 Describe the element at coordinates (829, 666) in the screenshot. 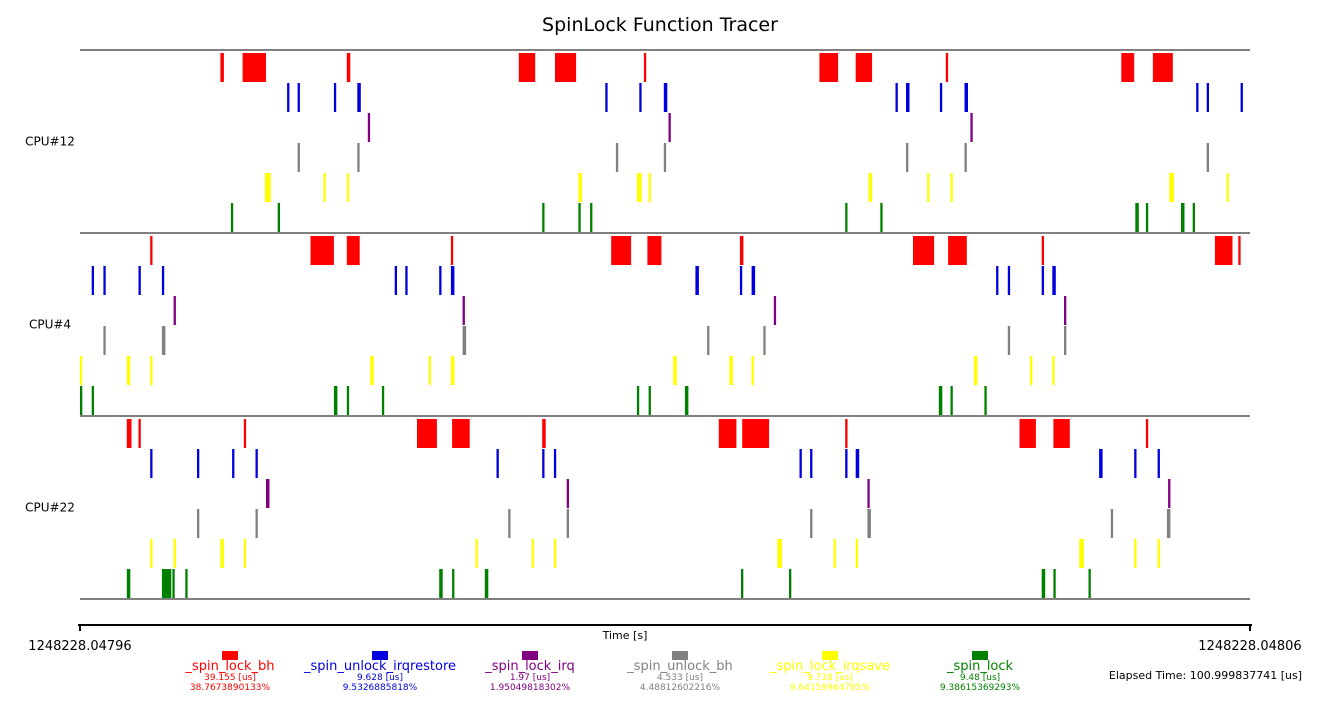

I see `legend-name: _spin_lock_irqsave` at that location.